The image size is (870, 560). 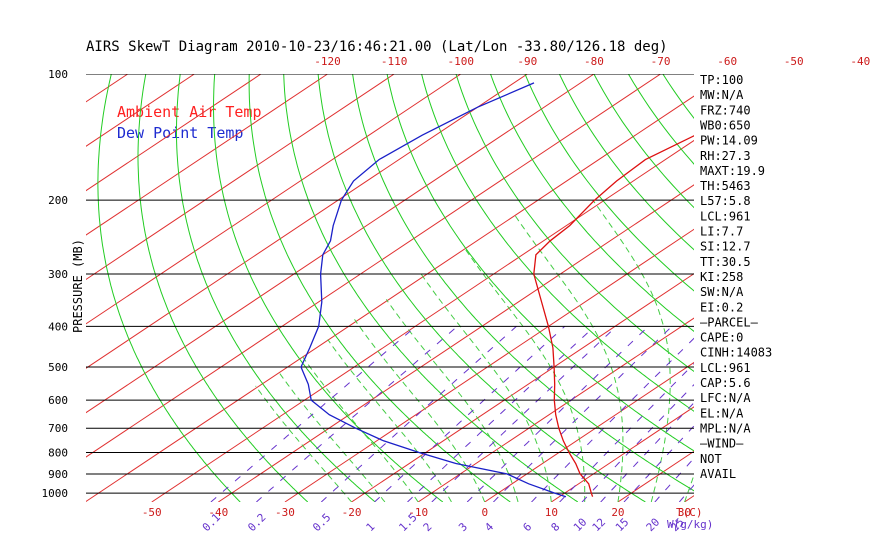 What do you see at coordinates (58, 400) in the screenshot?
I see `pressure-tick-label: 600` at bounding box center [58, 400].